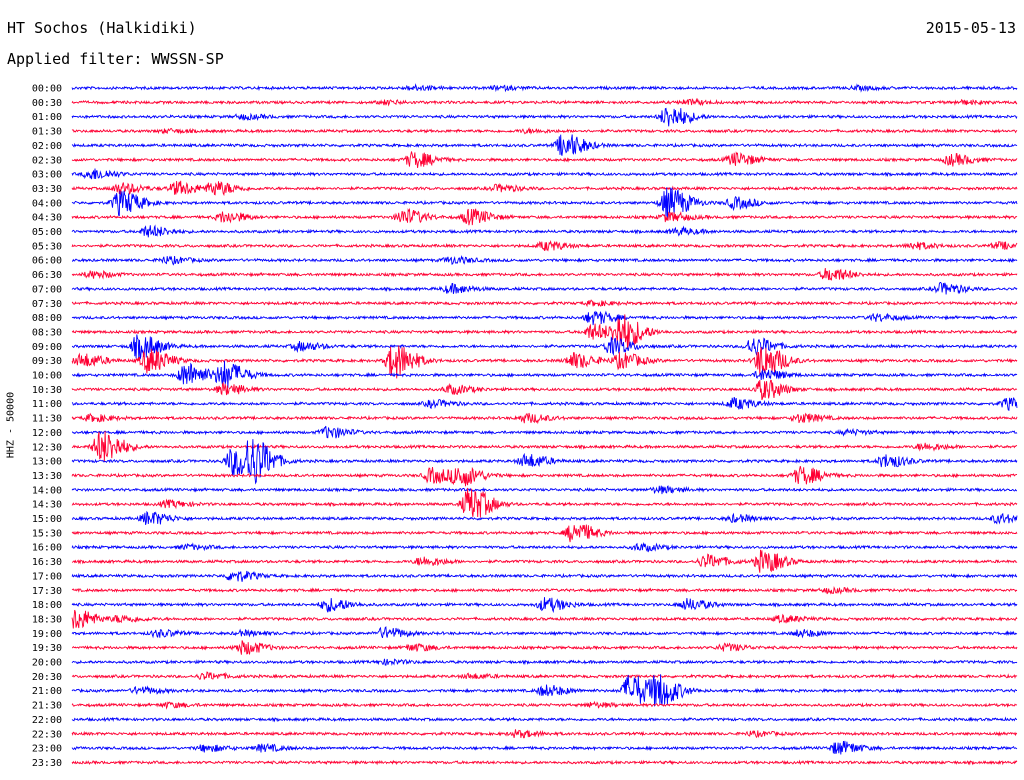 This screenshot has width=1024, height=780. What do you see at coordinates (47, 390) in the screenshot?
I see `tick-label-1030: 10:30` at bounding box center [47, 390].